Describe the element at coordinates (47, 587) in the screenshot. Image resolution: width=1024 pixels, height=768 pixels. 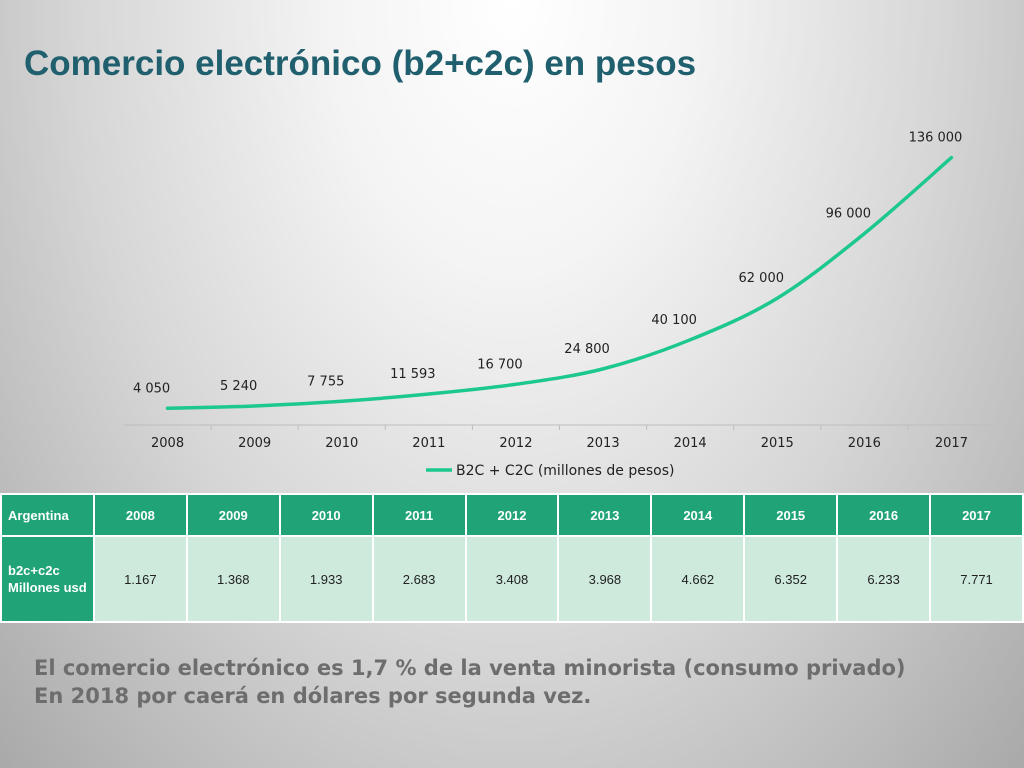
I see `row-label-line2: Millones usd` at that location.